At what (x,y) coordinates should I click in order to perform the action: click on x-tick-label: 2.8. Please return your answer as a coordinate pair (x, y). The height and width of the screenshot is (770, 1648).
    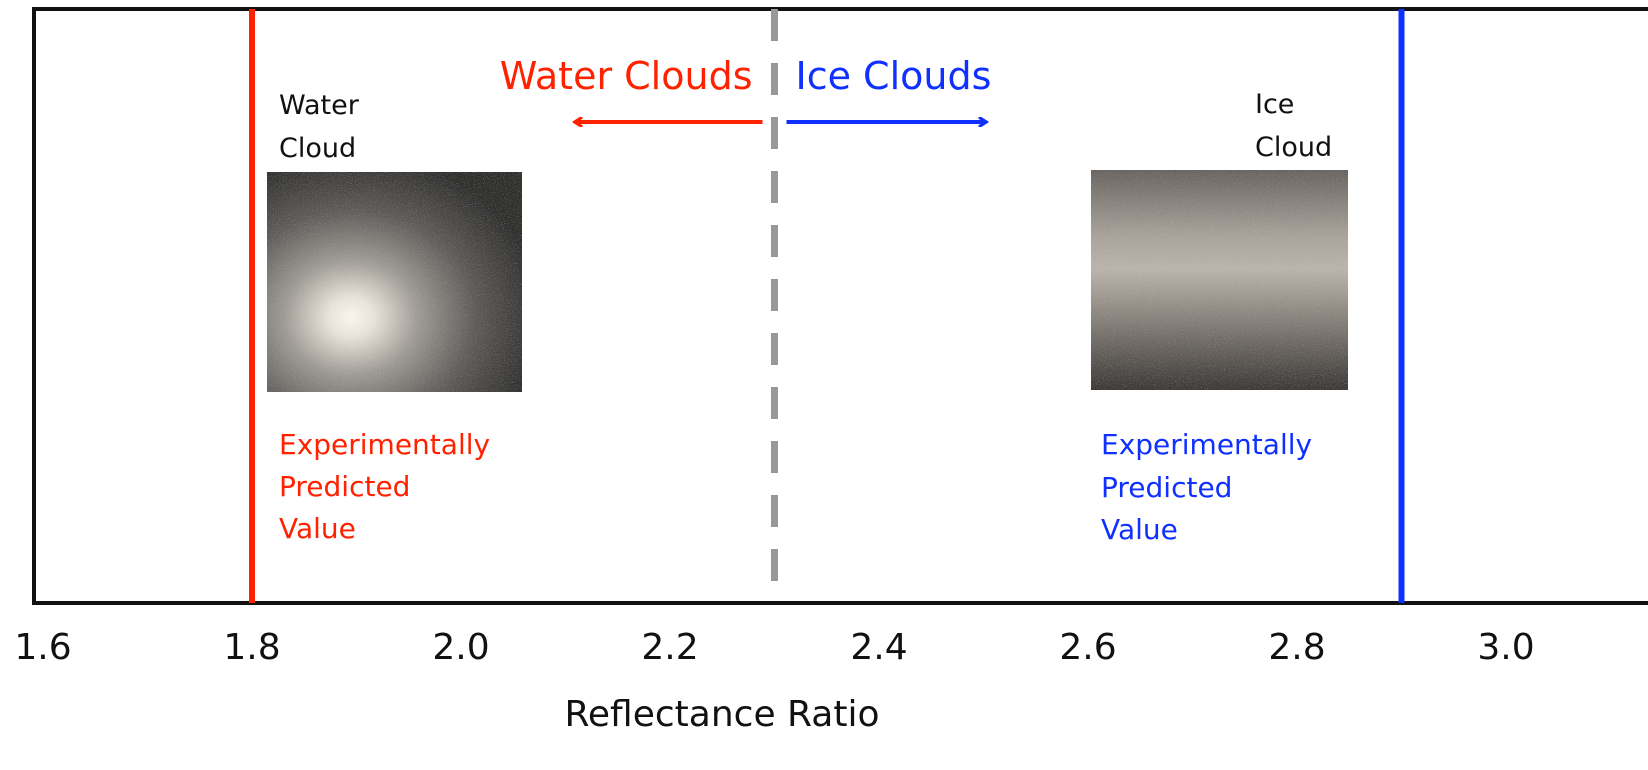
    Looking at the image, I should click on (1296, 647).